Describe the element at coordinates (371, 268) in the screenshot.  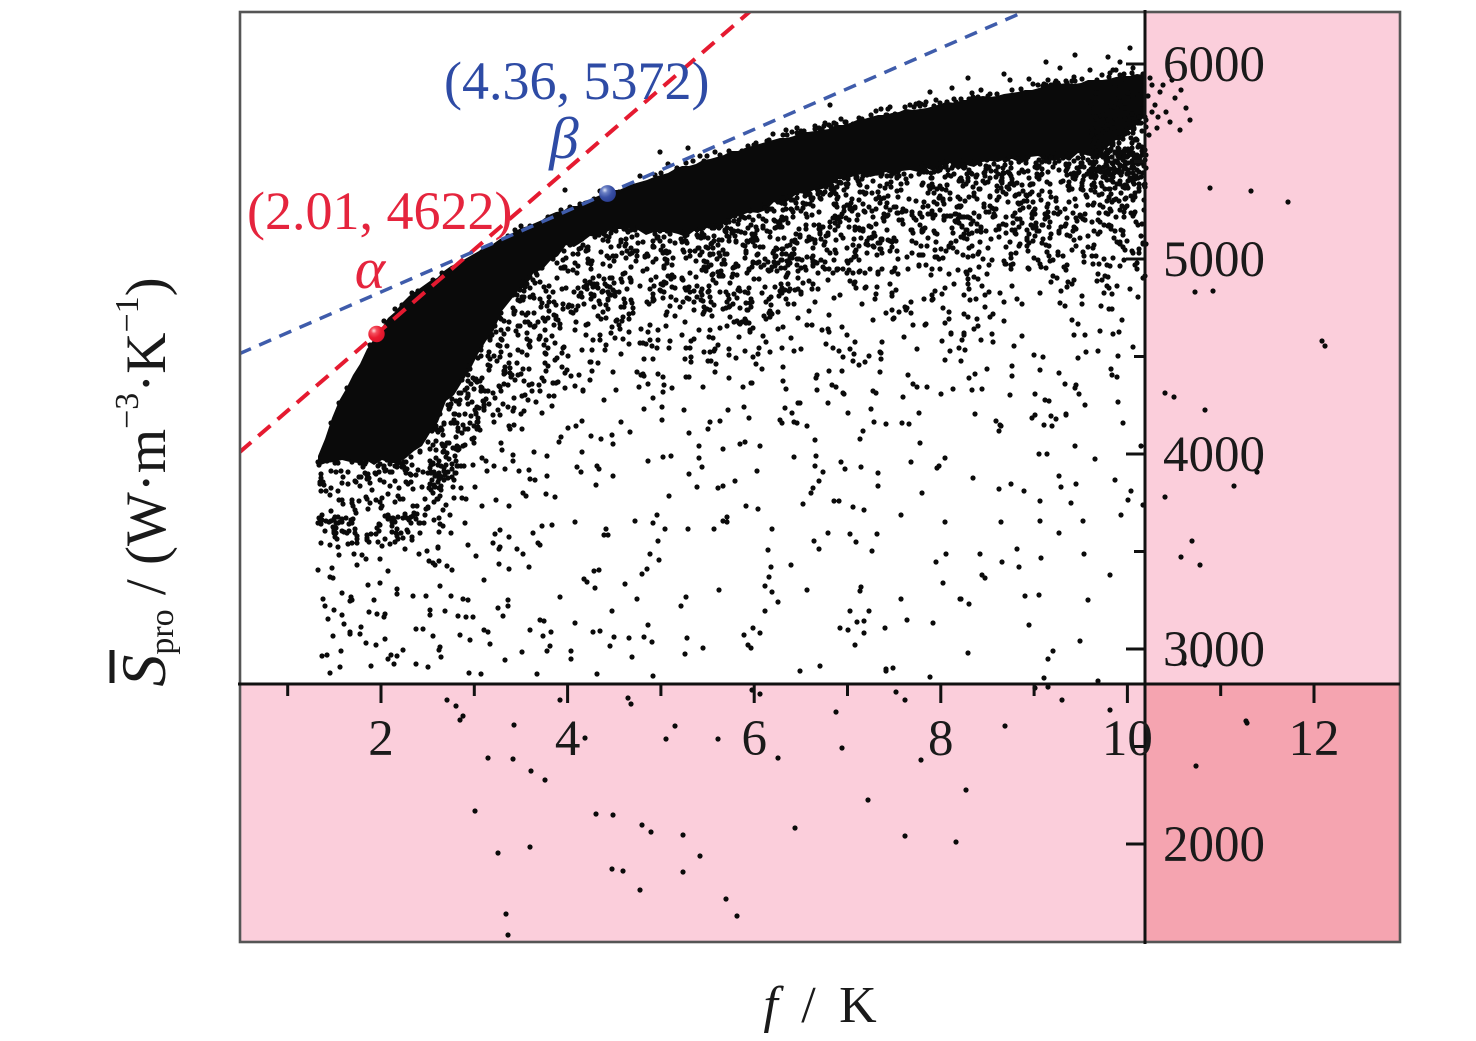
I see `svg-text: α` at that location.